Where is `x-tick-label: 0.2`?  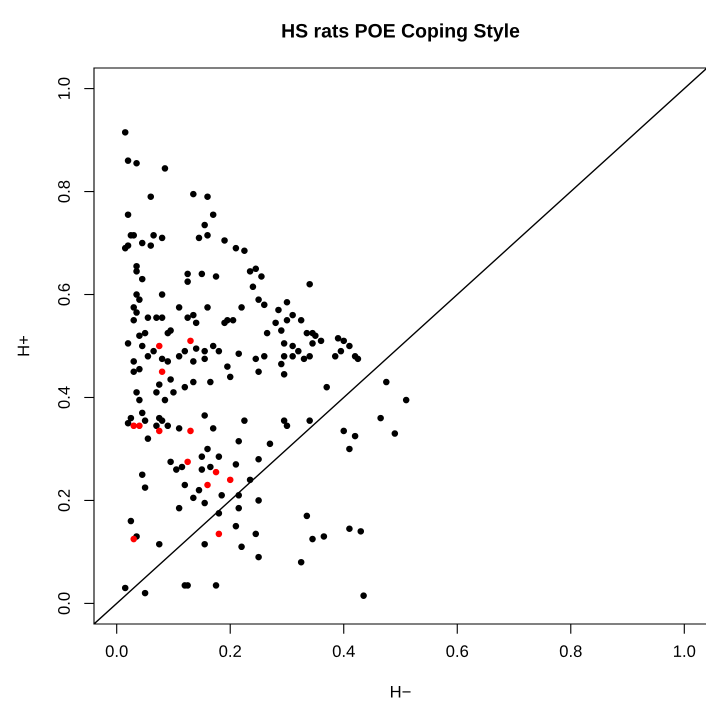 x-tick-label: 0.2 is located at coordinates (230, 651).